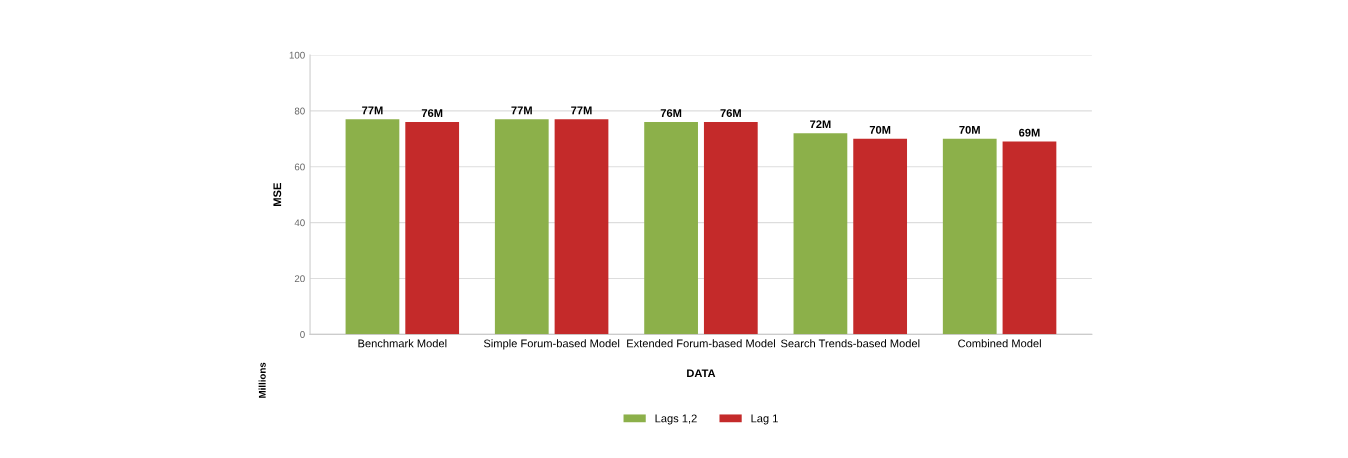  I want to click on x-tick-label: Combined Model, so click(999, 343).